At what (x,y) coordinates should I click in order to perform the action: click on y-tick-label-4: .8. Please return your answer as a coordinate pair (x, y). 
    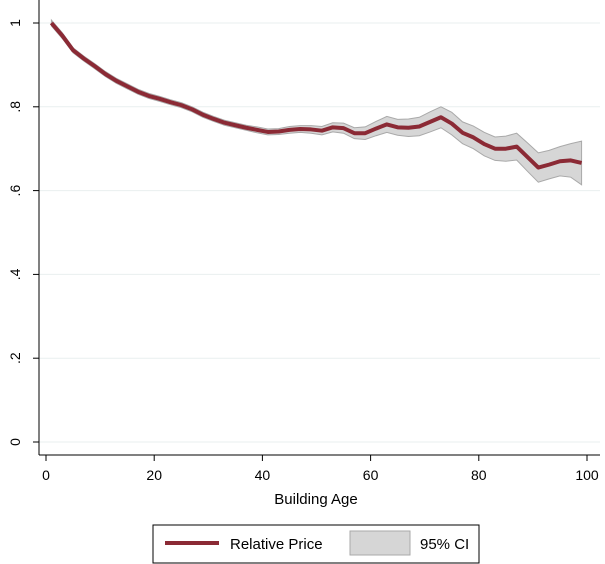
    Looking at the image, I should click on (15, 107).